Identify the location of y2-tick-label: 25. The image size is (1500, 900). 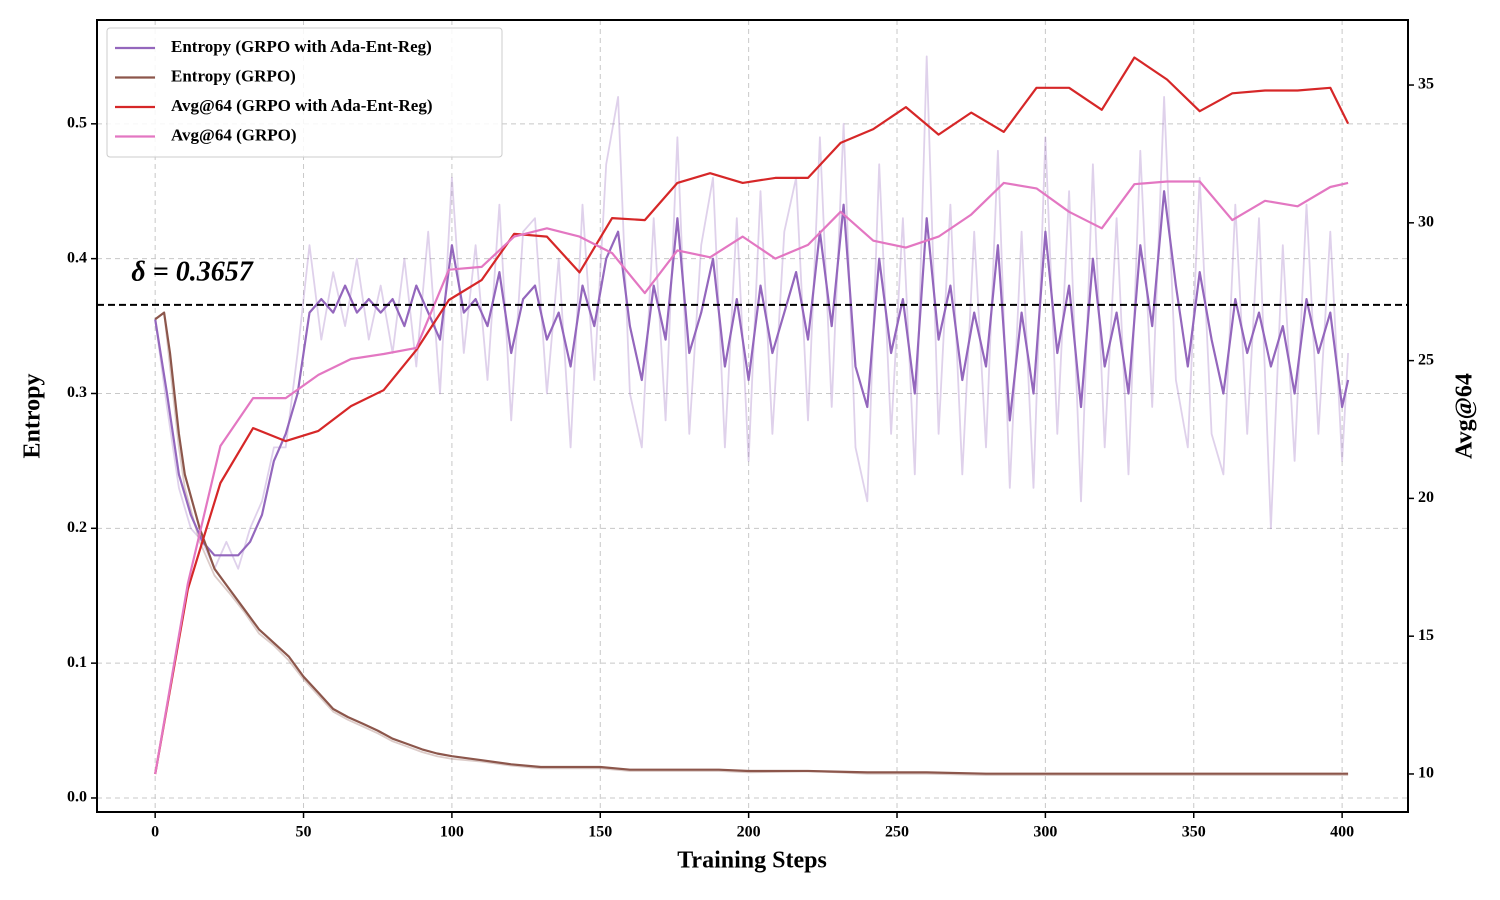
(1426, 359).